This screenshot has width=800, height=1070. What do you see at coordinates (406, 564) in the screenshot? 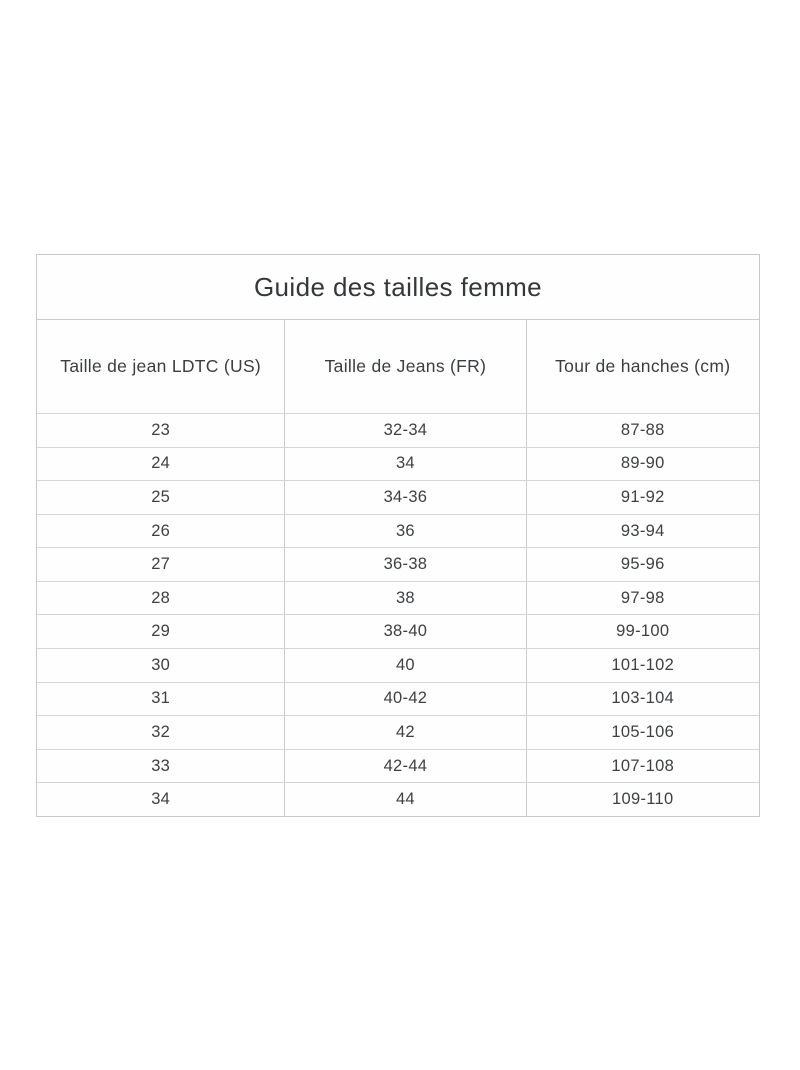
I see `table-cell-fr-size: 36-38` at bounding box center [406, 564].